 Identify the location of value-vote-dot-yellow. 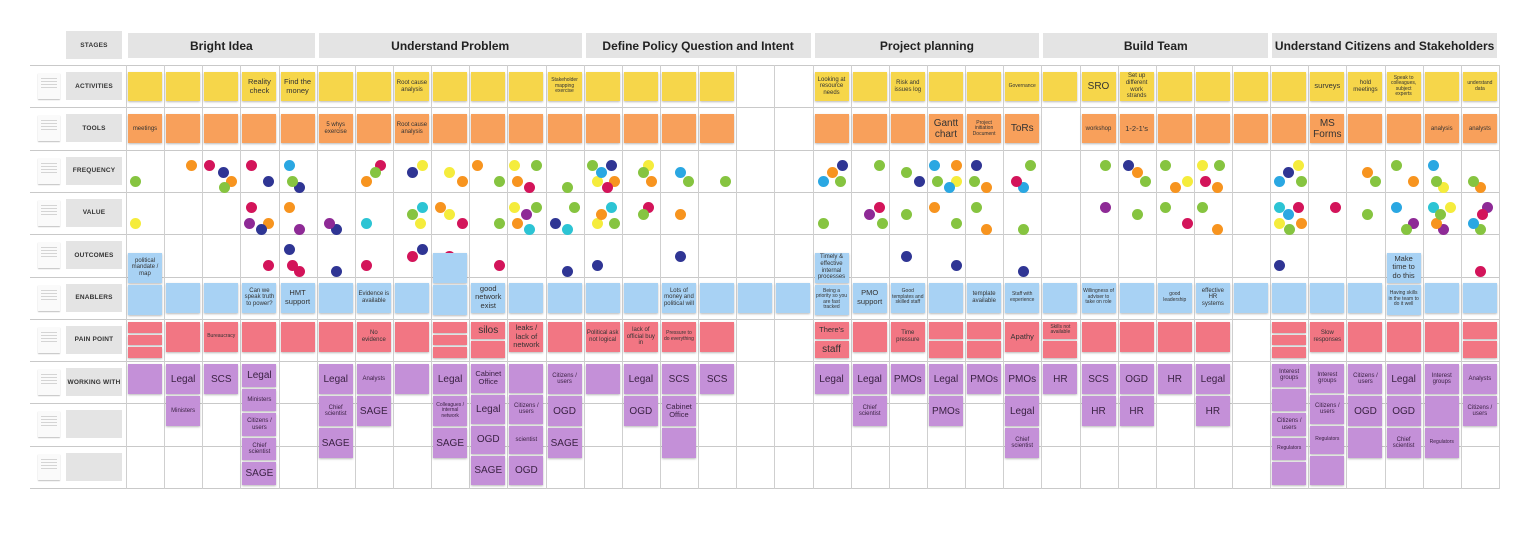
(1450, 207).